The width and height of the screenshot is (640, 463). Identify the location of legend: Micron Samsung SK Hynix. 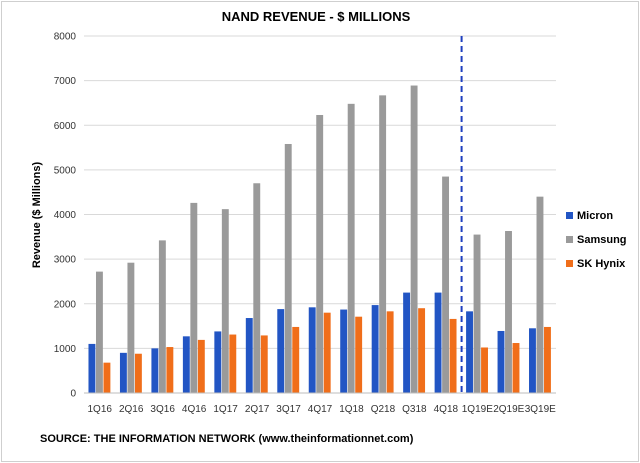
(596, 240).